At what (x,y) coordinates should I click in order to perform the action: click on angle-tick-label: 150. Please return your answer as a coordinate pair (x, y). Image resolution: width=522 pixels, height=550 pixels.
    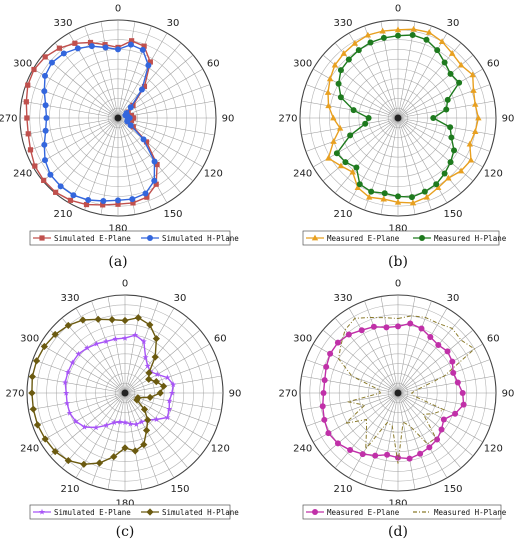
    Looking at the image, I should click on (179, 489).